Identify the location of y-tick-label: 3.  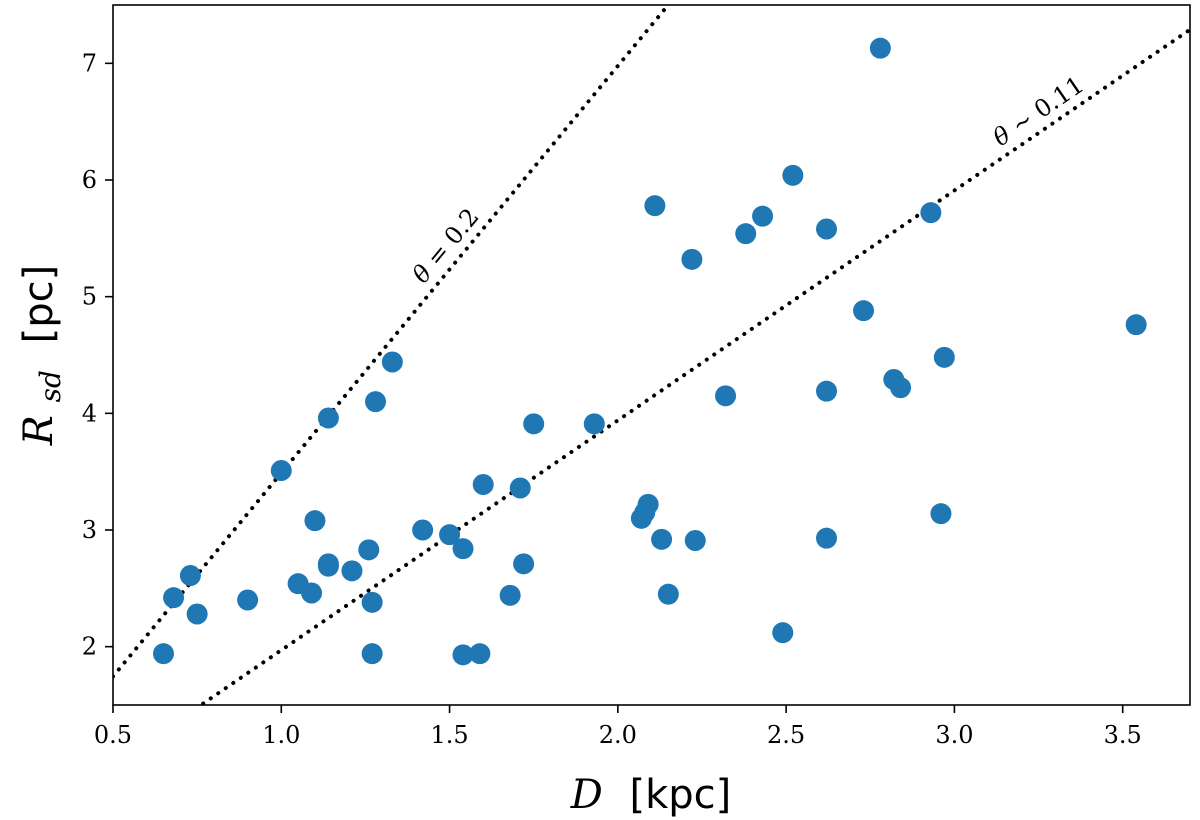
(89, 530).